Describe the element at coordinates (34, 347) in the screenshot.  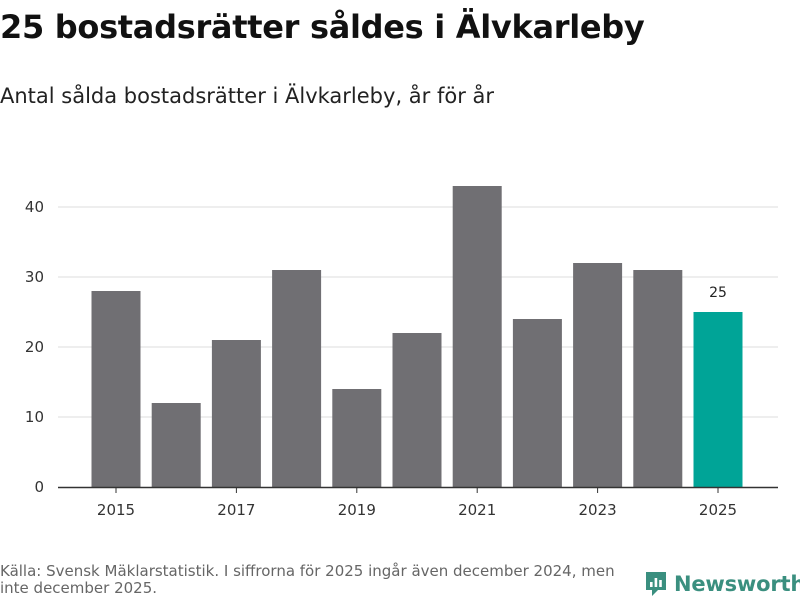
I see `y-tick-label: 20` at that location.